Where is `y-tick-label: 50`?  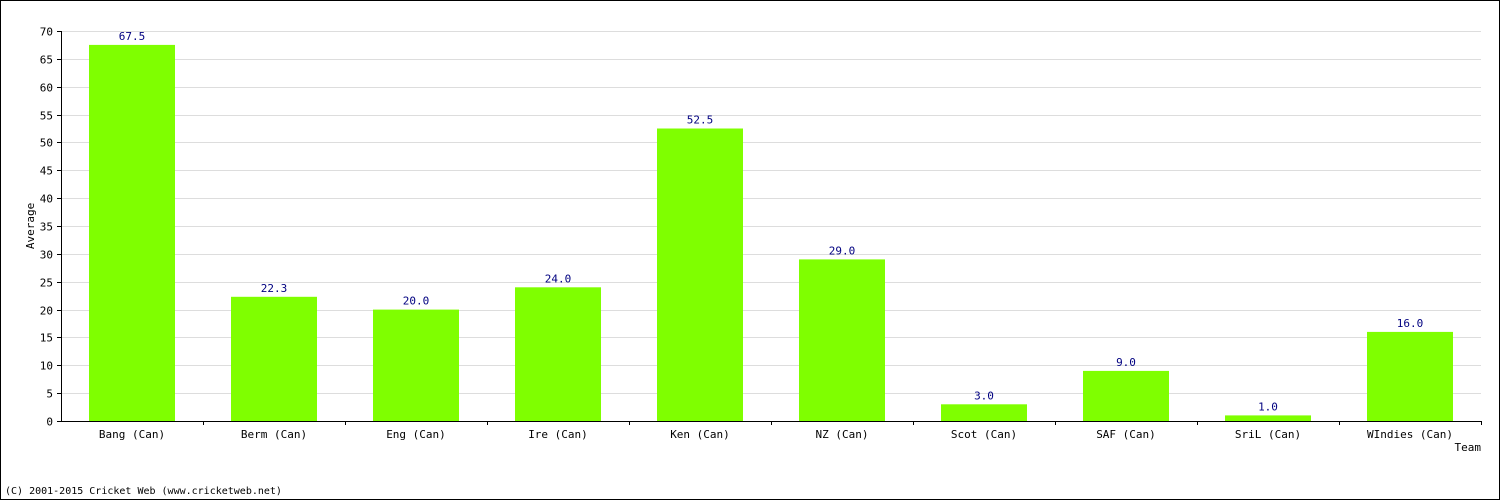
y-tick-label: 50 is located at coordinates (46, 143).